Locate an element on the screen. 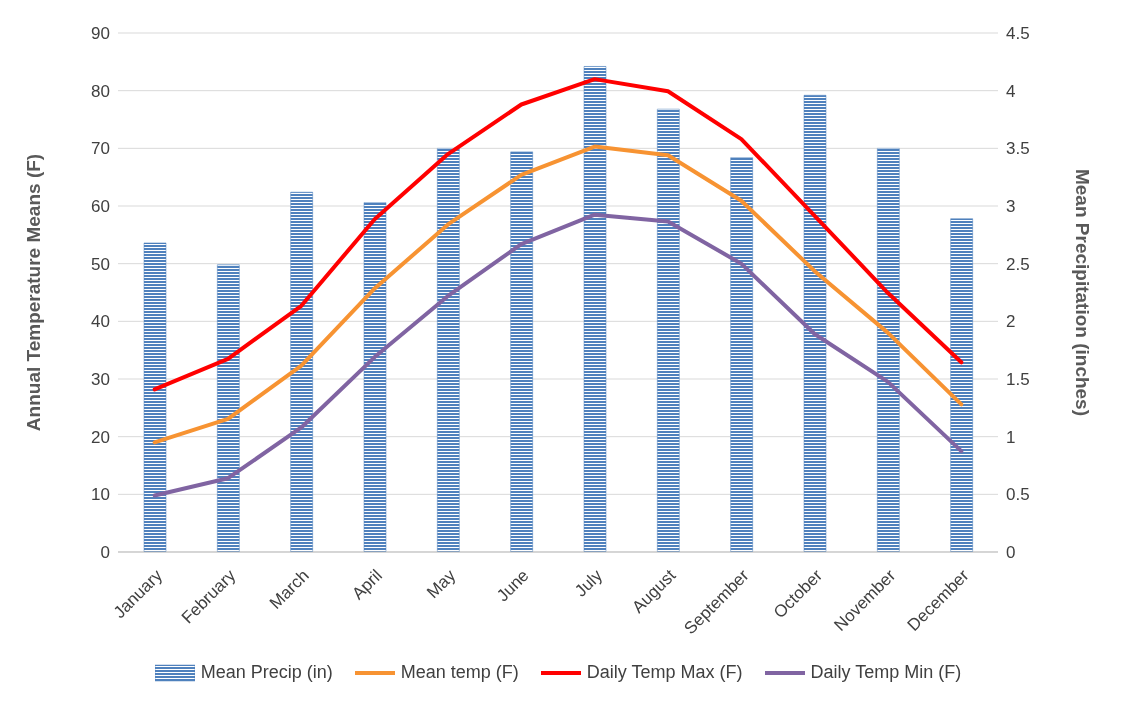 This screenshot has width=1123, height=703. legend-label: Mean temp (F) is located at coordinates (459, 672).